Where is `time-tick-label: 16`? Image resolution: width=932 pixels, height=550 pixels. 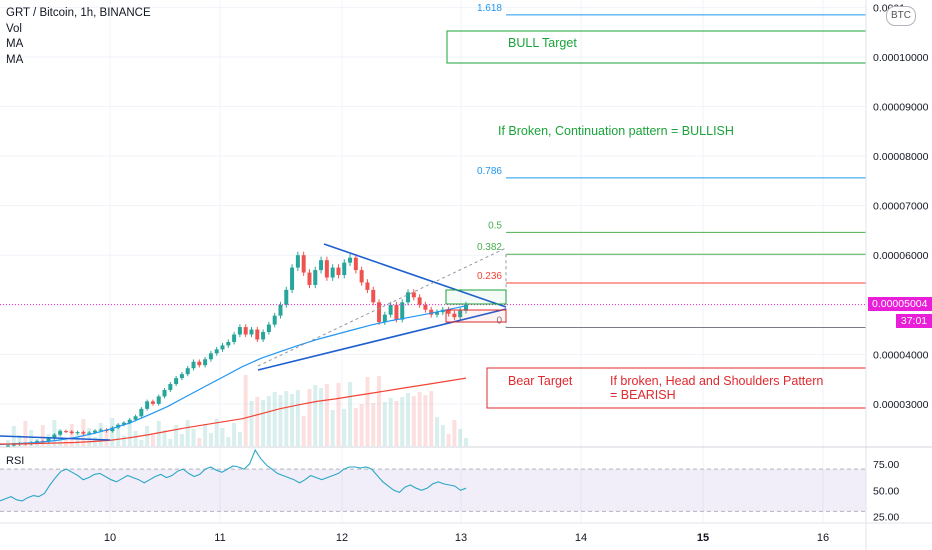 time-tick-label: 16 is located at coordinates (823, 538).